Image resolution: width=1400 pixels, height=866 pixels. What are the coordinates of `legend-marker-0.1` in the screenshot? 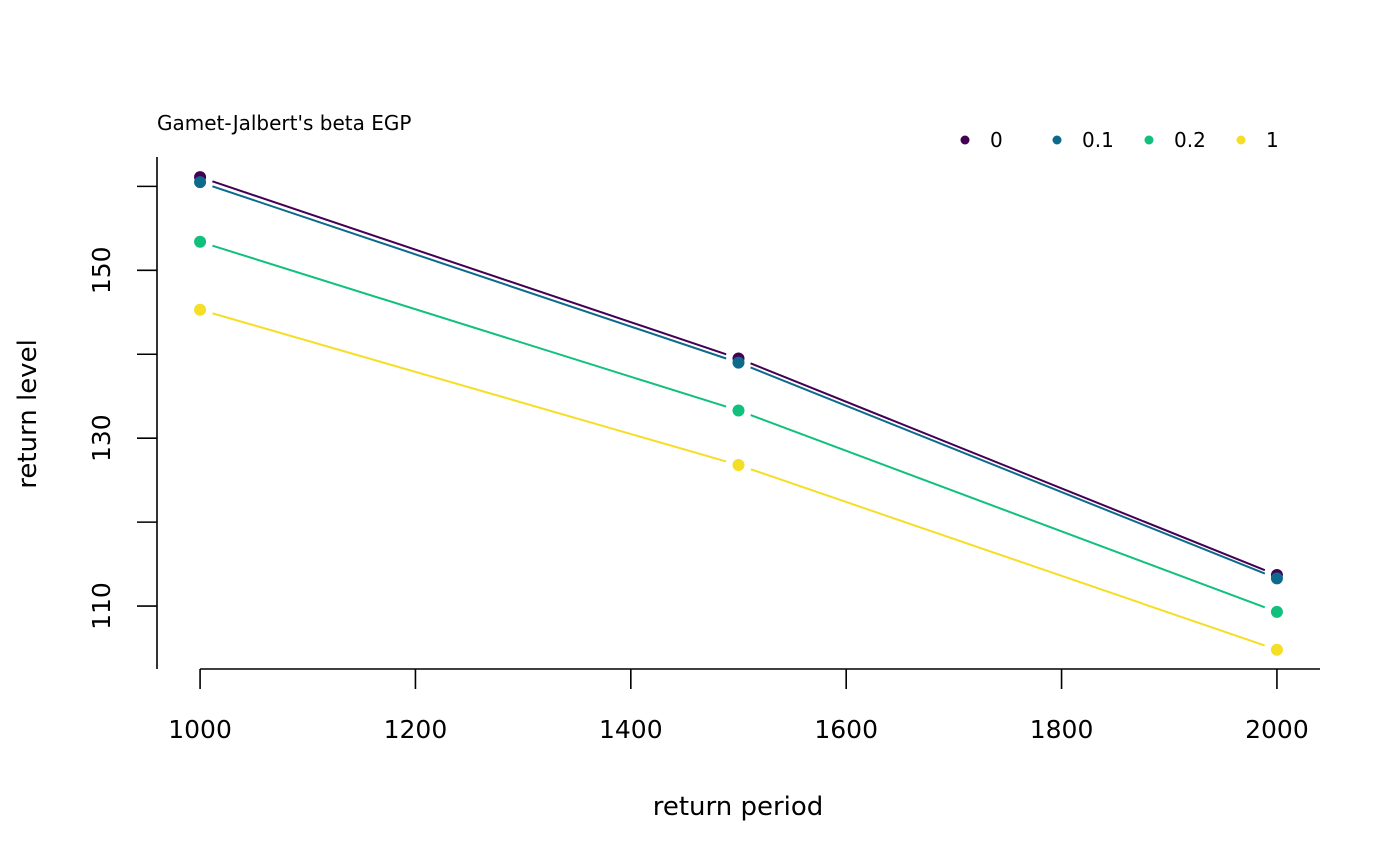 It's located at (1057, 140).